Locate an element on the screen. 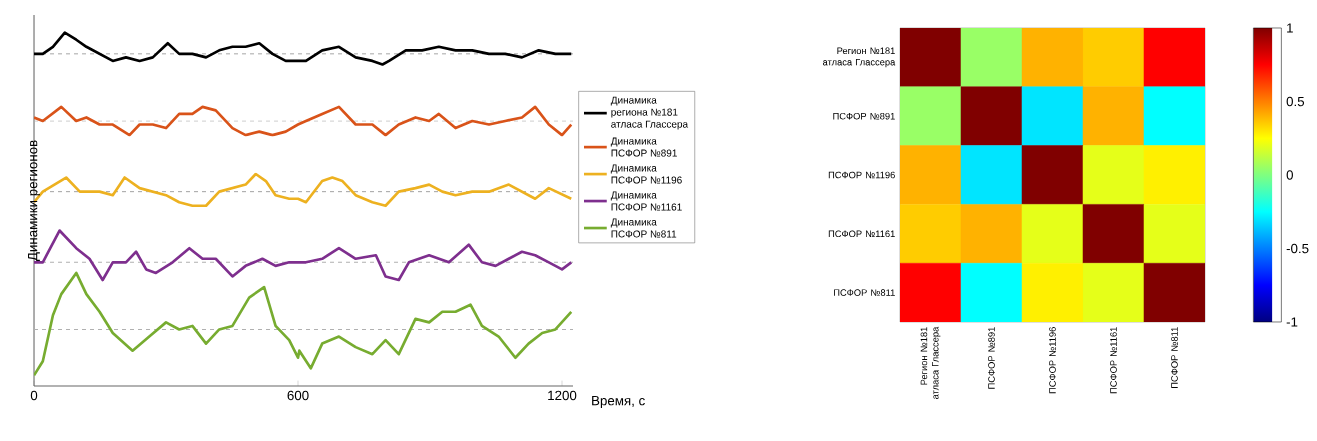 This screenshot has width=1317, height=441. legend-label: Динамика ПСФОР №891 is located at coordinates (643, 147).